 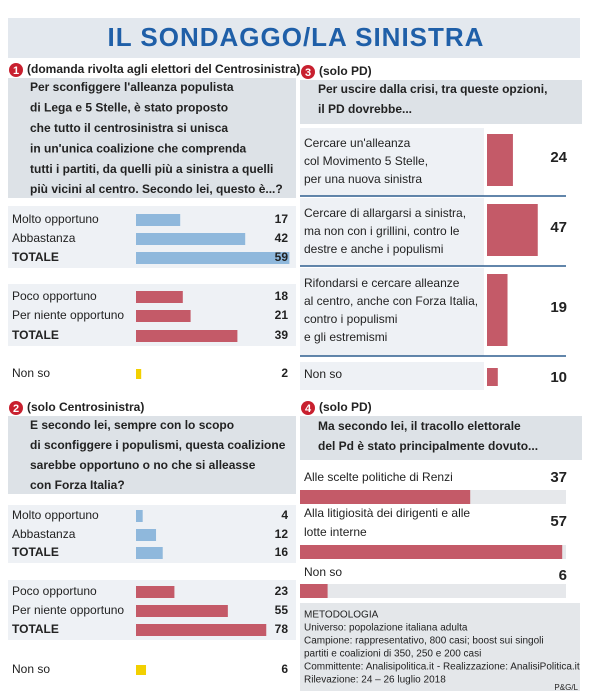 I want to click on panel-number: 1, so click(x=16, y=71).